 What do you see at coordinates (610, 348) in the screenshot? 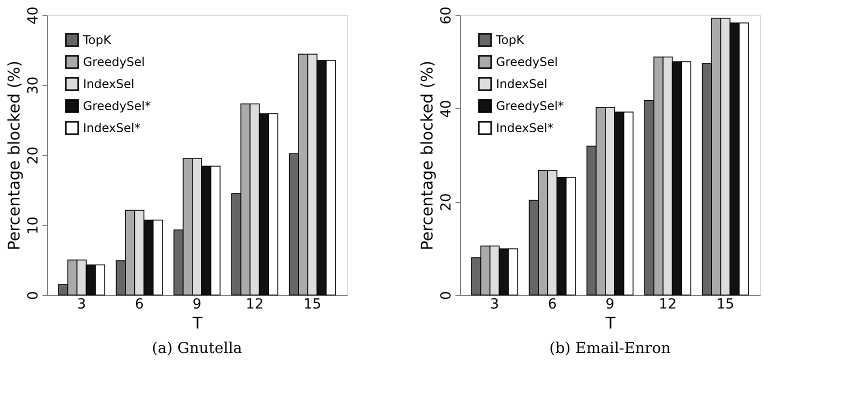
I see `text: (b) Email-Enron` at bounding box center [610, 348].